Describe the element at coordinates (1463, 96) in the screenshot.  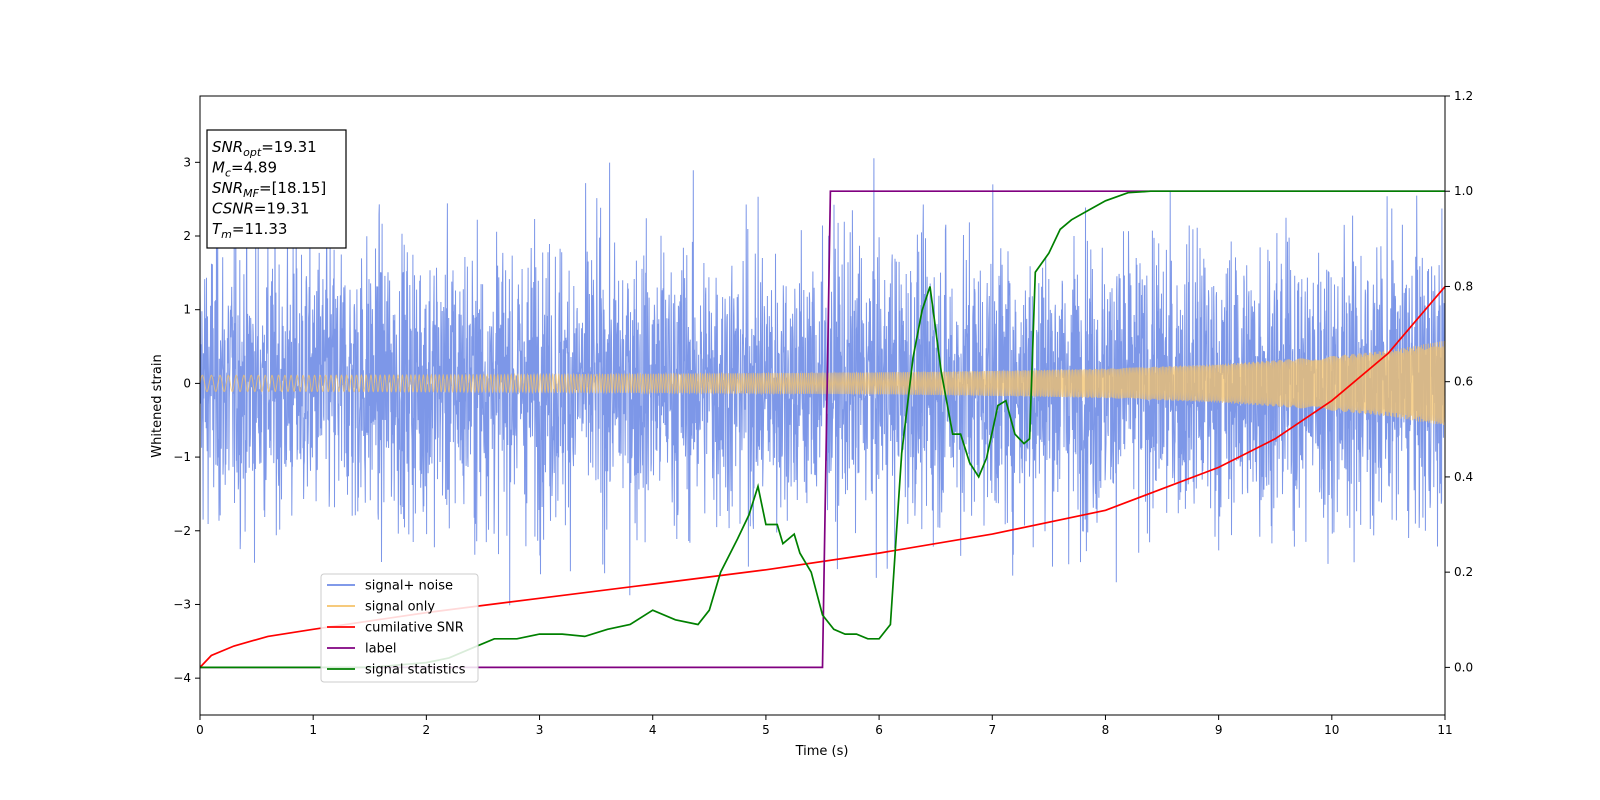
I see `y2-tick-label: 1.2` at that location.